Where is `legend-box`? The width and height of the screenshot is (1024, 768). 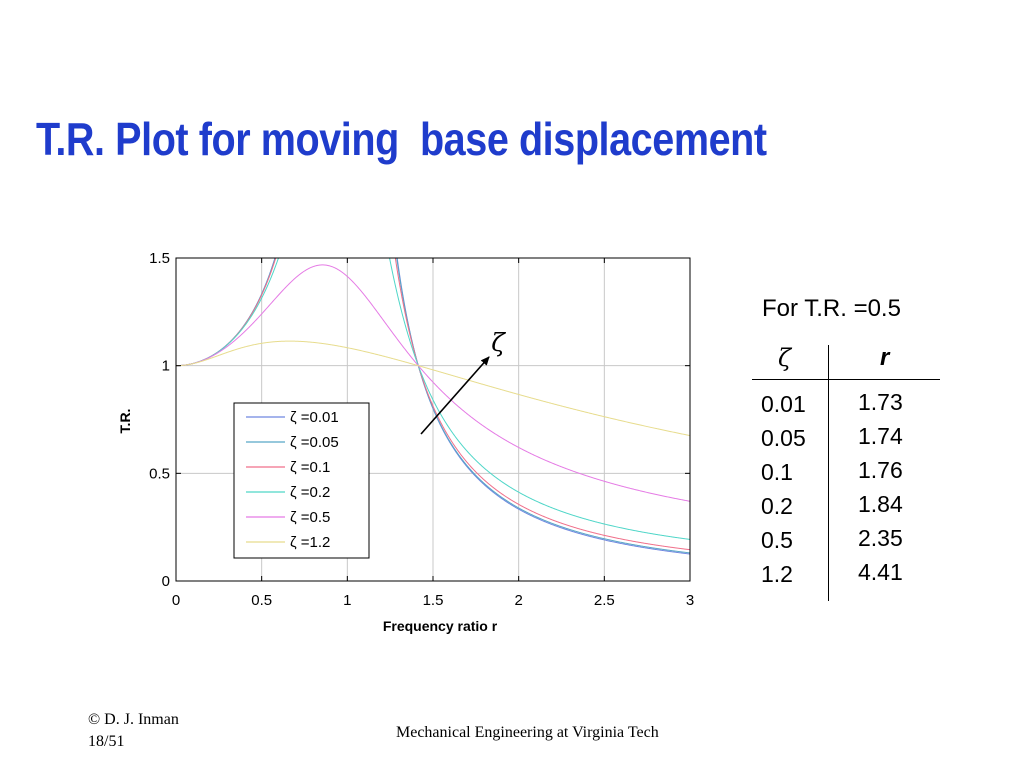
legend-box is located at coordinates (301, 480).